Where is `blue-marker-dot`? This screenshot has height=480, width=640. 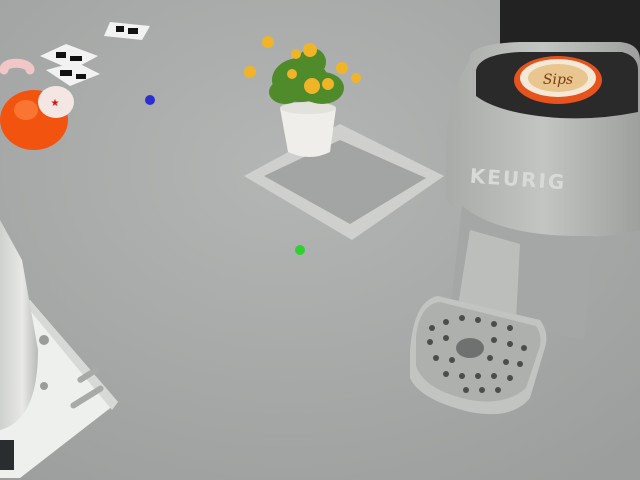 blue-marker-dot is located at coordinates (150, 100).